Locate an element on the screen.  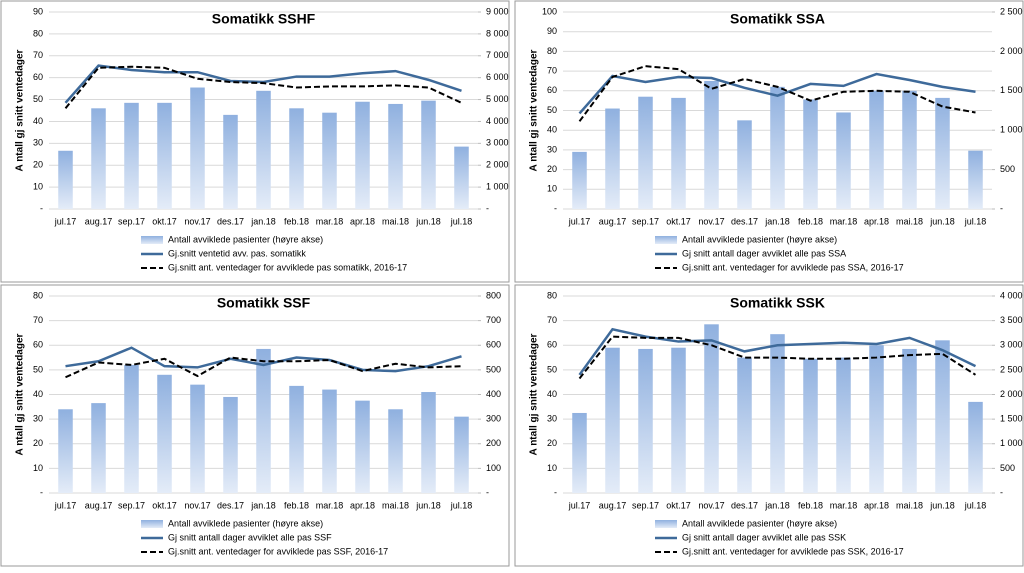
legend-label: Antall avviklede pasienter (høyre akse) is located at coordinates (245, 523).